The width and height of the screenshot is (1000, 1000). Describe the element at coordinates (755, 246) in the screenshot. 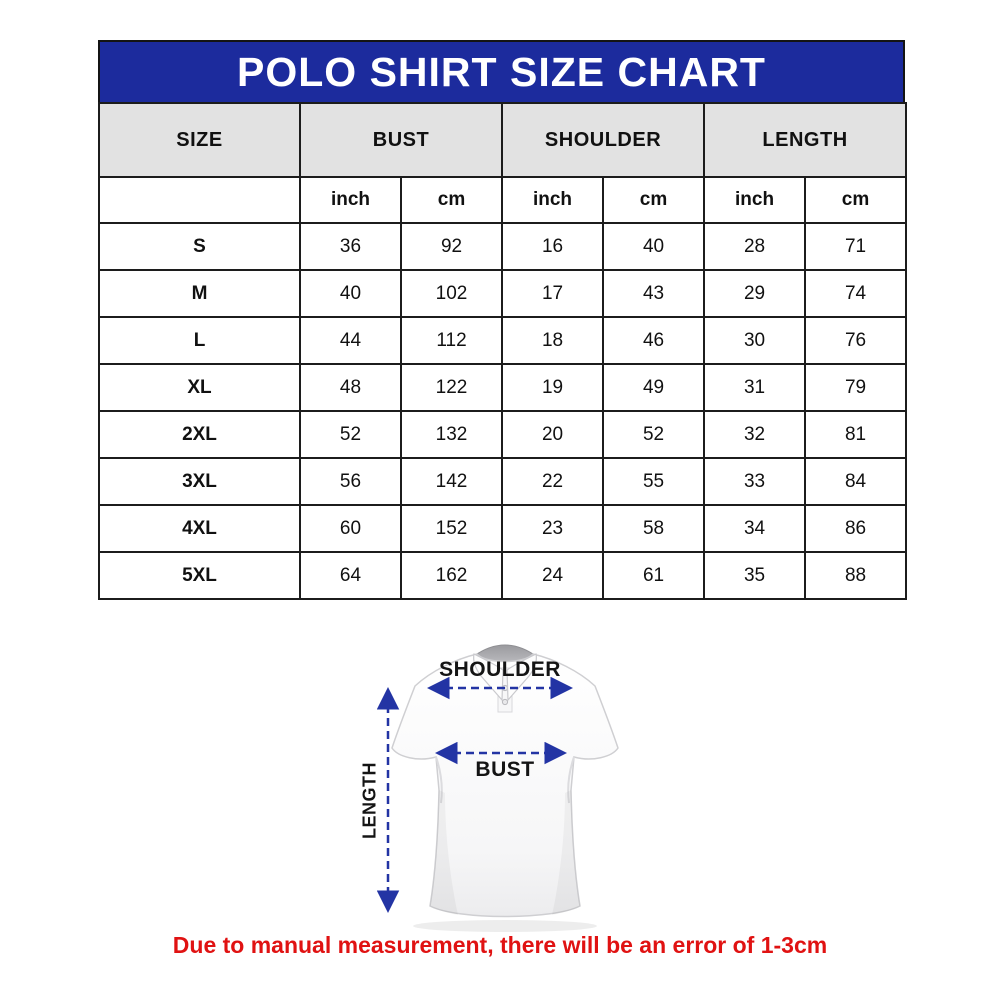

I see `cell-length-inch: 28` at that location.